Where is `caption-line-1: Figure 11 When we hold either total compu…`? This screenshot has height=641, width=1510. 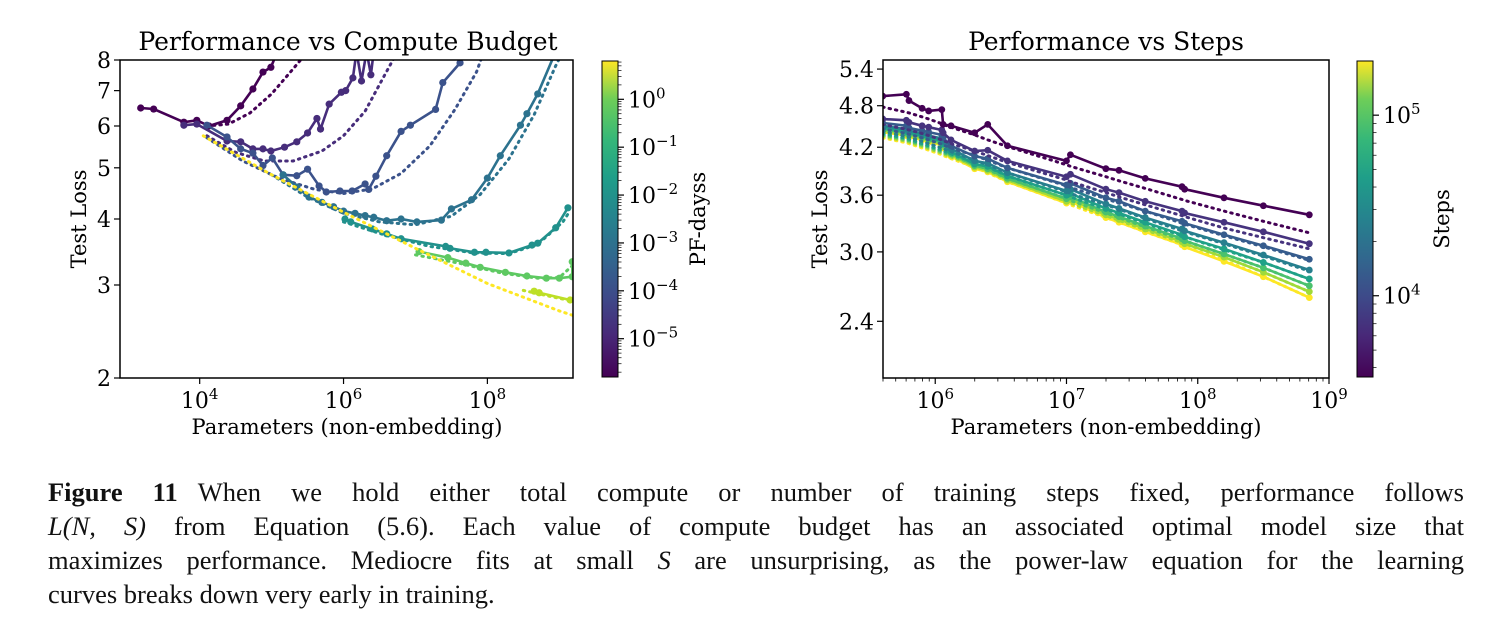 caption-line-1: Figure 11 When we hold either total compu… is located at coordinates (756, 492).